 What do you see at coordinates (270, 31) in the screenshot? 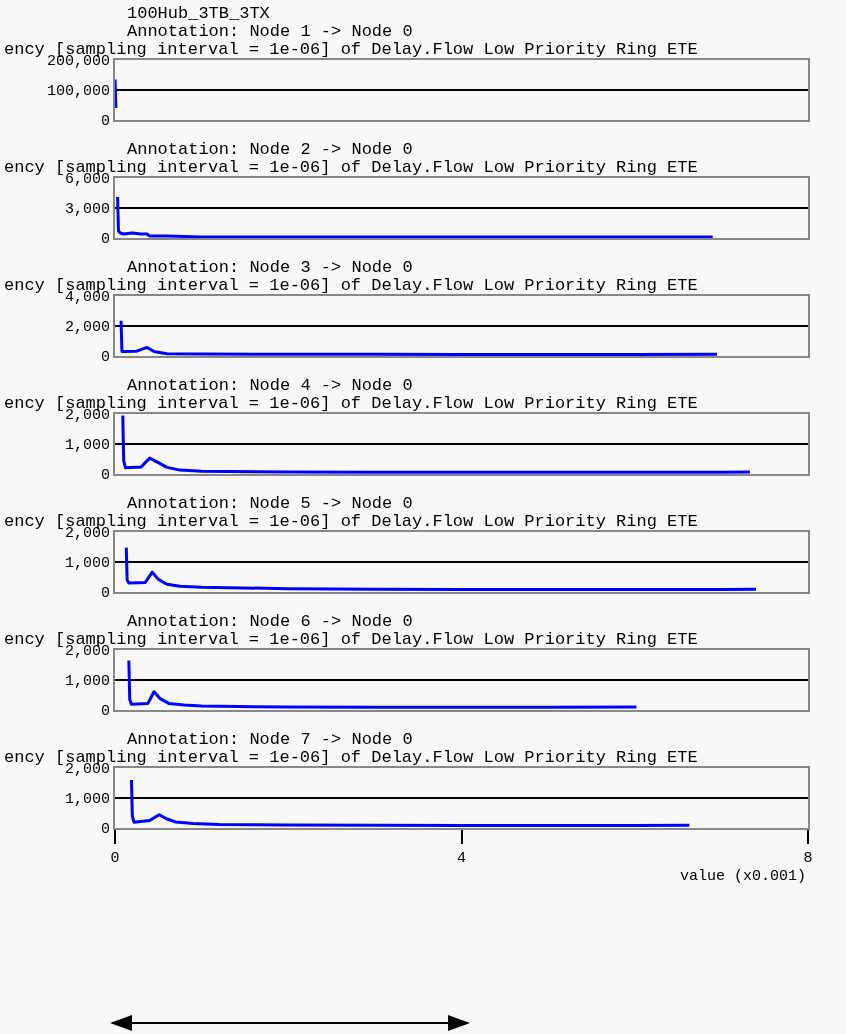
I see `chart-subtitle: Annotation: Node 1 -> Node 0` at bounding box center [270, 31].